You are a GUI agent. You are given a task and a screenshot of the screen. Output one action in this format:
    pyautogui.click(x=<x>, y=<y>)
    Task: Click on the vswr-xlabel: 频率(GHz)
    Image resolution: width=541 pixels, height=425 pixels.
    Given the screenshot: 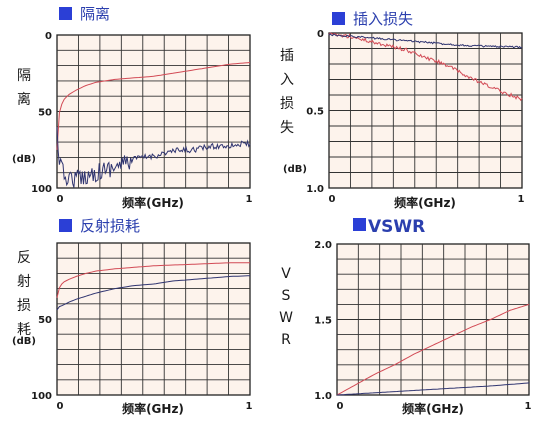 What is the action you would take?
    pyautogui.click(x=433, y=408)
    